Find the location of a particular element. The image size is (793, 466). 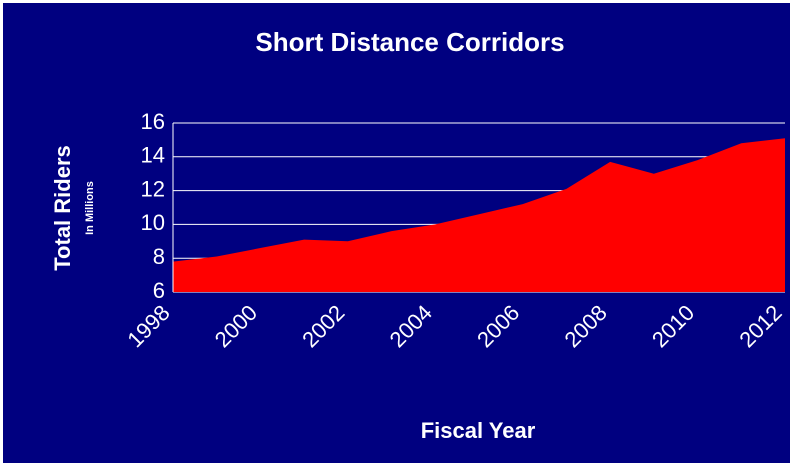

y-axis-label: Total Riders is located at coordinates (62, 208).